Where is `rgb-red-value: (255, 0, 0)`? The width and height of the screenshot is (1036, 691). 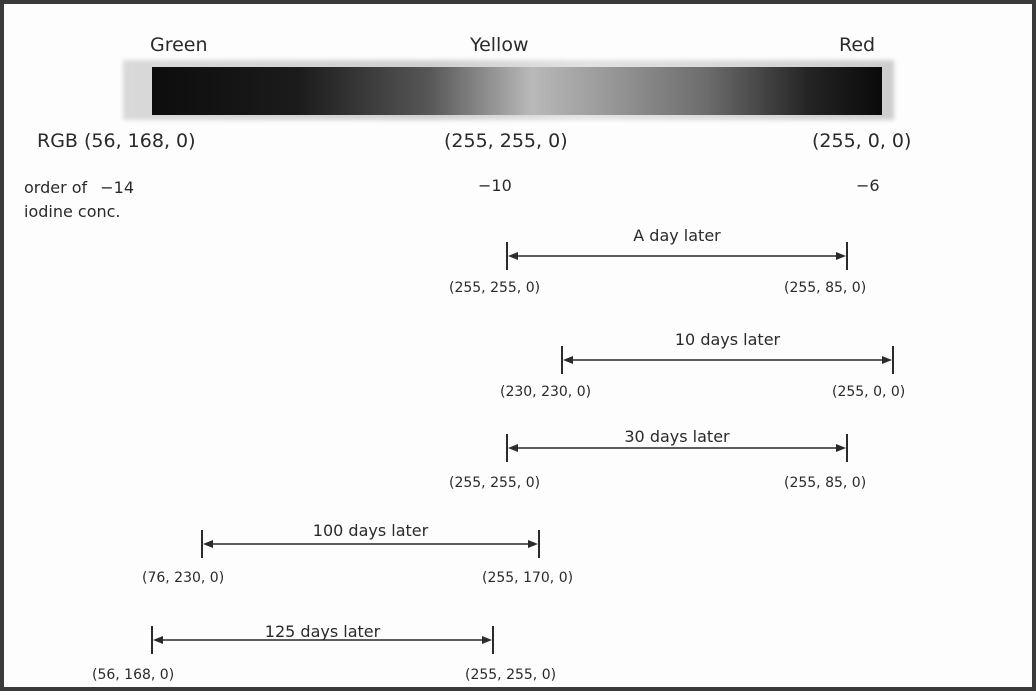
rgb-red-value: (255, 0, 0) is located at coordinates (862, 141).